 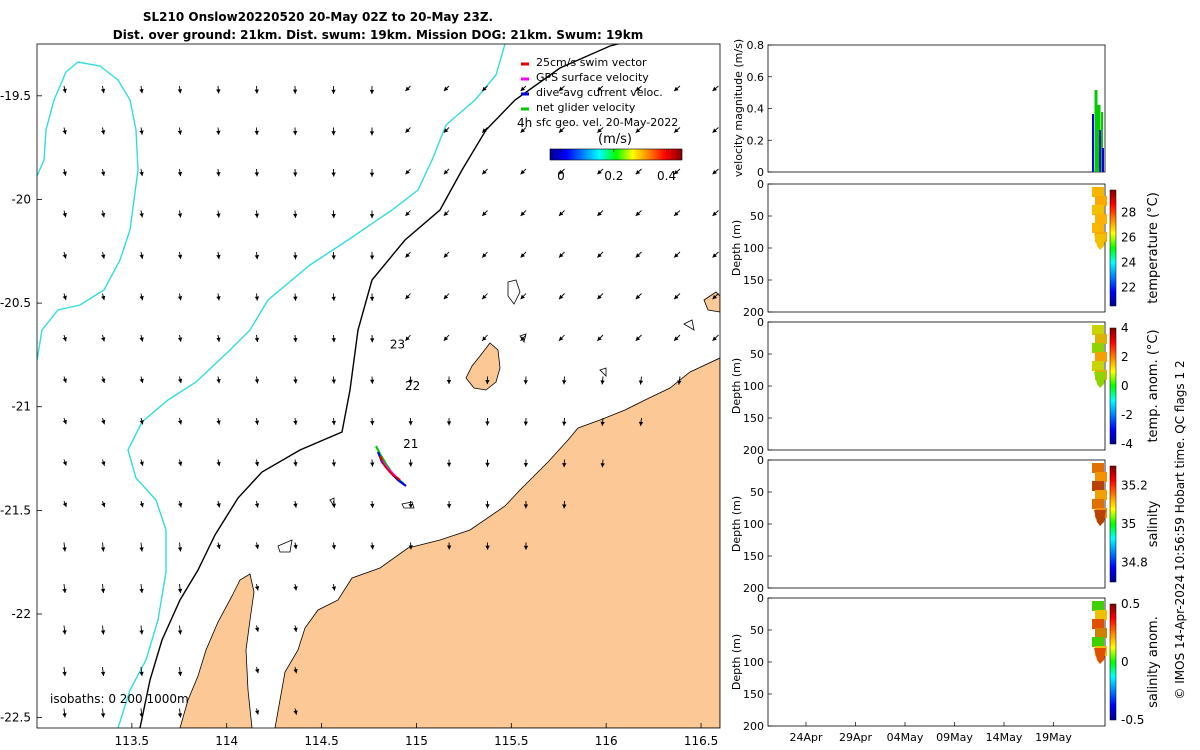 I want to click on legend-entry: GPS surface velocity, so click(x=592, y=77).